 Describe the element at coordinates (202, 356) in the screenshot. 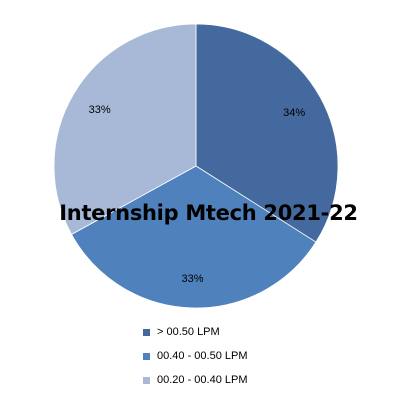

I see `legend-label: 00.40 - 00.50 LPM` at that location.